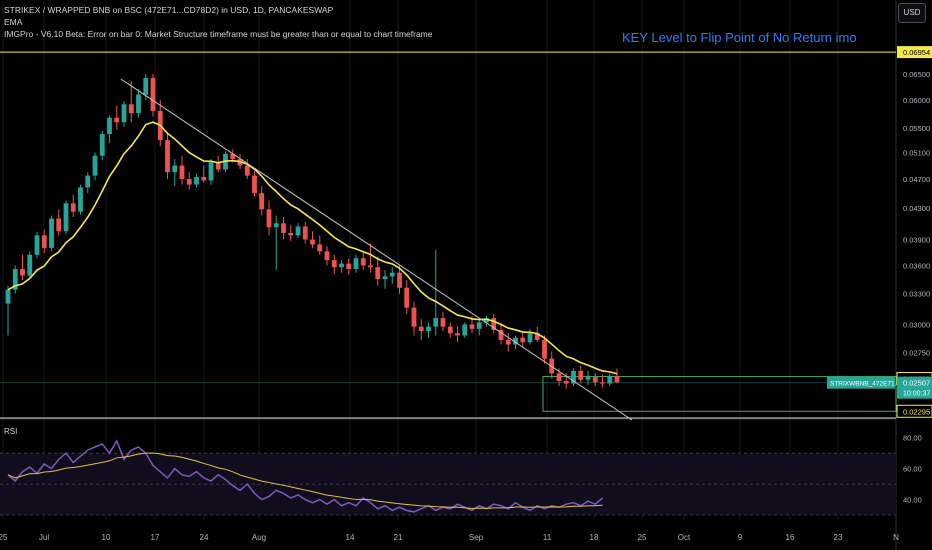 The width and height of the screenshot is (932, 550). What do you see at coordinates (44, 537) in the screenshot?
I see `time-tick-label: Jul` at bounding box center [44, 537].